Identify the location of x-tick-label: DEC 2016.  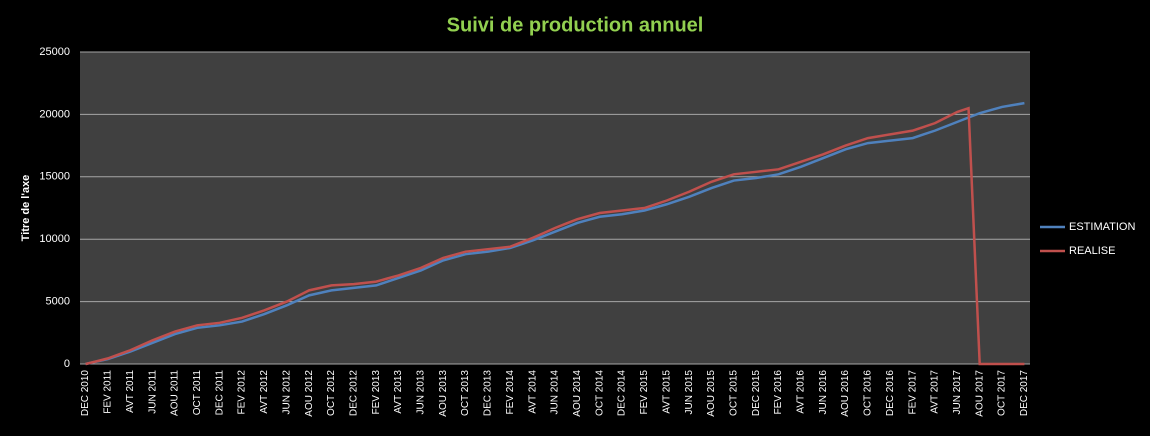
(890, 393).